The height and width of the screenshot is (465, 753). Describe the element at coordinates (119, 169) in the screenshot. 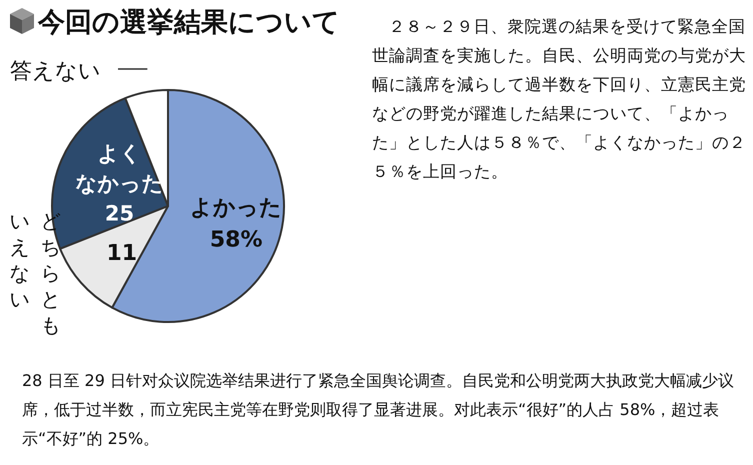

I see `slice-label: よくなかった` at that location.